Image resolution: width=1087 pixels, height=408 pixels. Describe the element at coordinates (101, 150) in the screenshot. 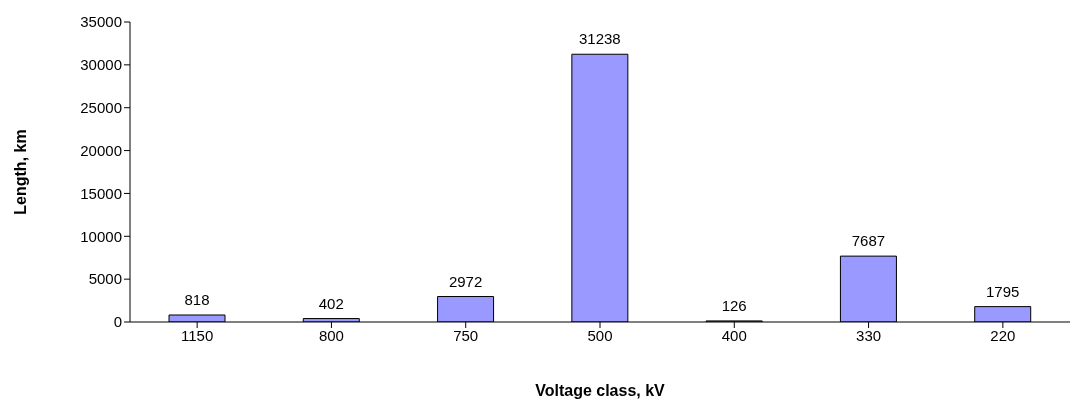

I see `y-tick-label: 20000` at that location.